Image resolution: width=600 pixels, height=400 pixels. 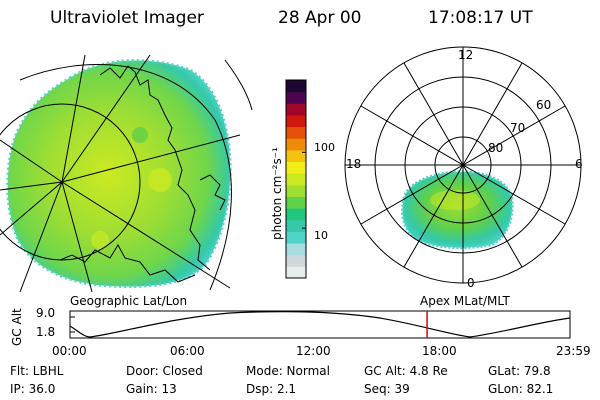 I want to click on status-mode: Mode: Normal, so click(x=288, y=371).